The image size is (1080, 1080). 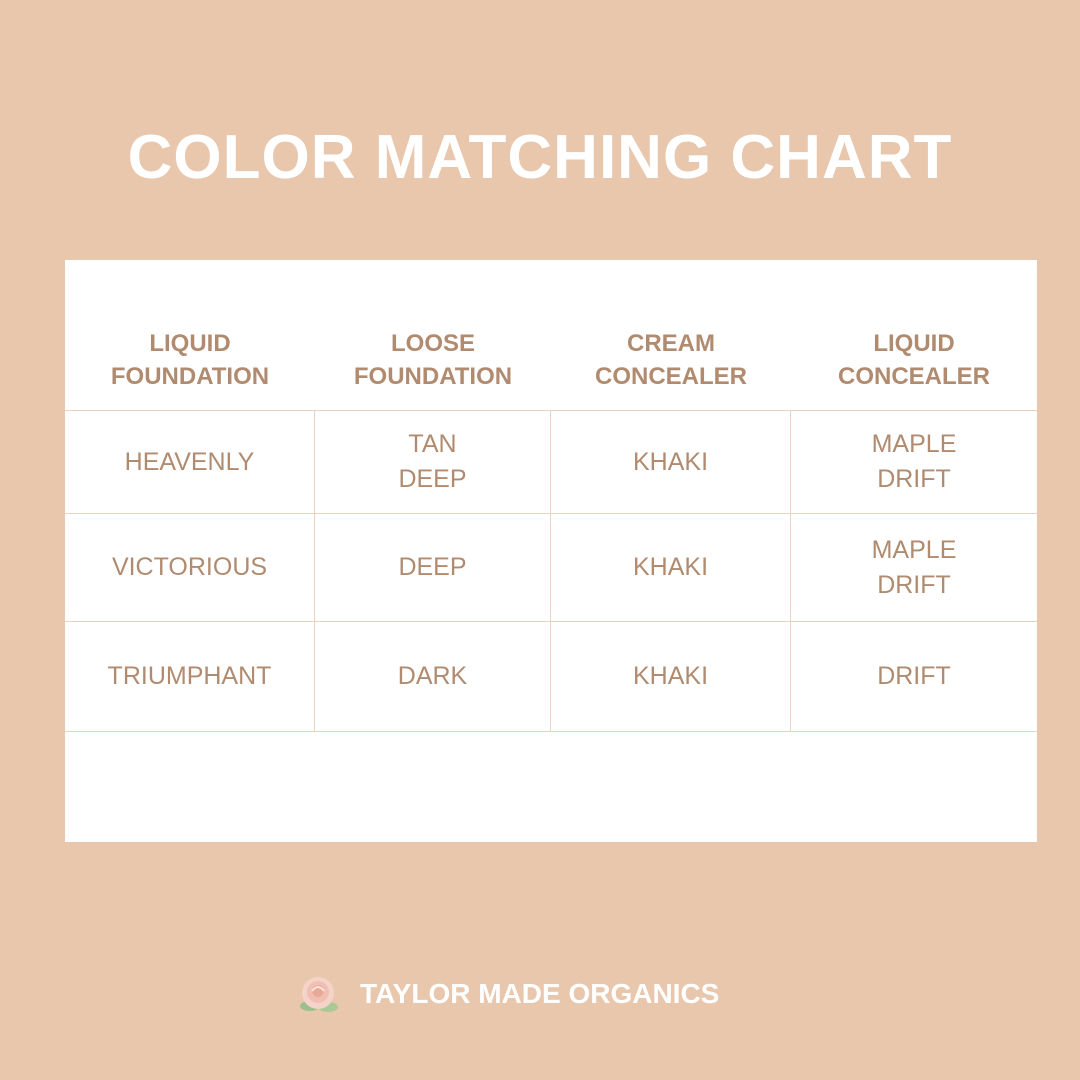 I want to click on brand-name: TAYLOR MADE ORGANICS, so click(x=540, y=993).